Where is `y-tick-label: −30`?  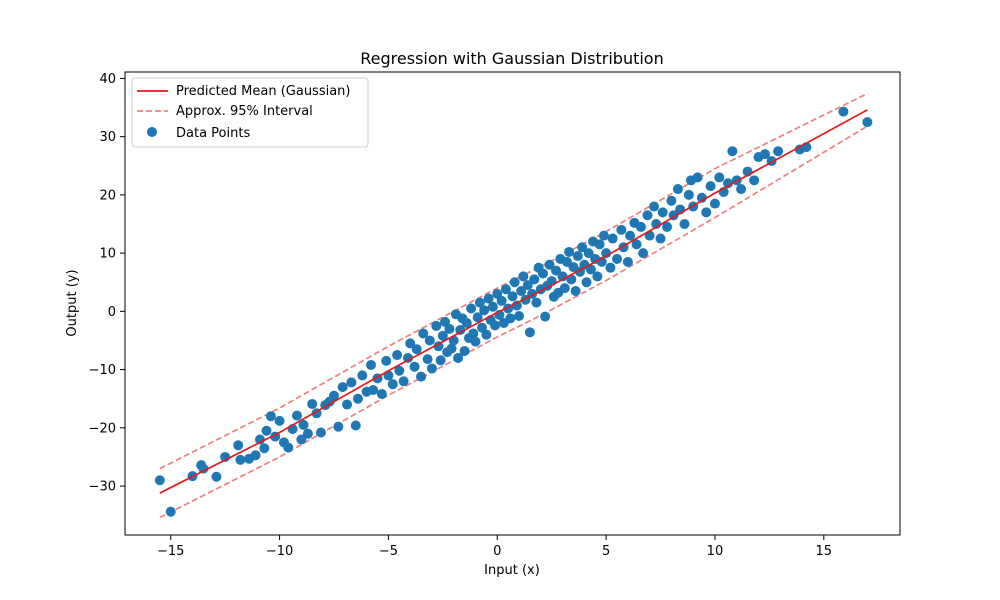 y-tick-label: −30 is located at coordinates (102, 487).